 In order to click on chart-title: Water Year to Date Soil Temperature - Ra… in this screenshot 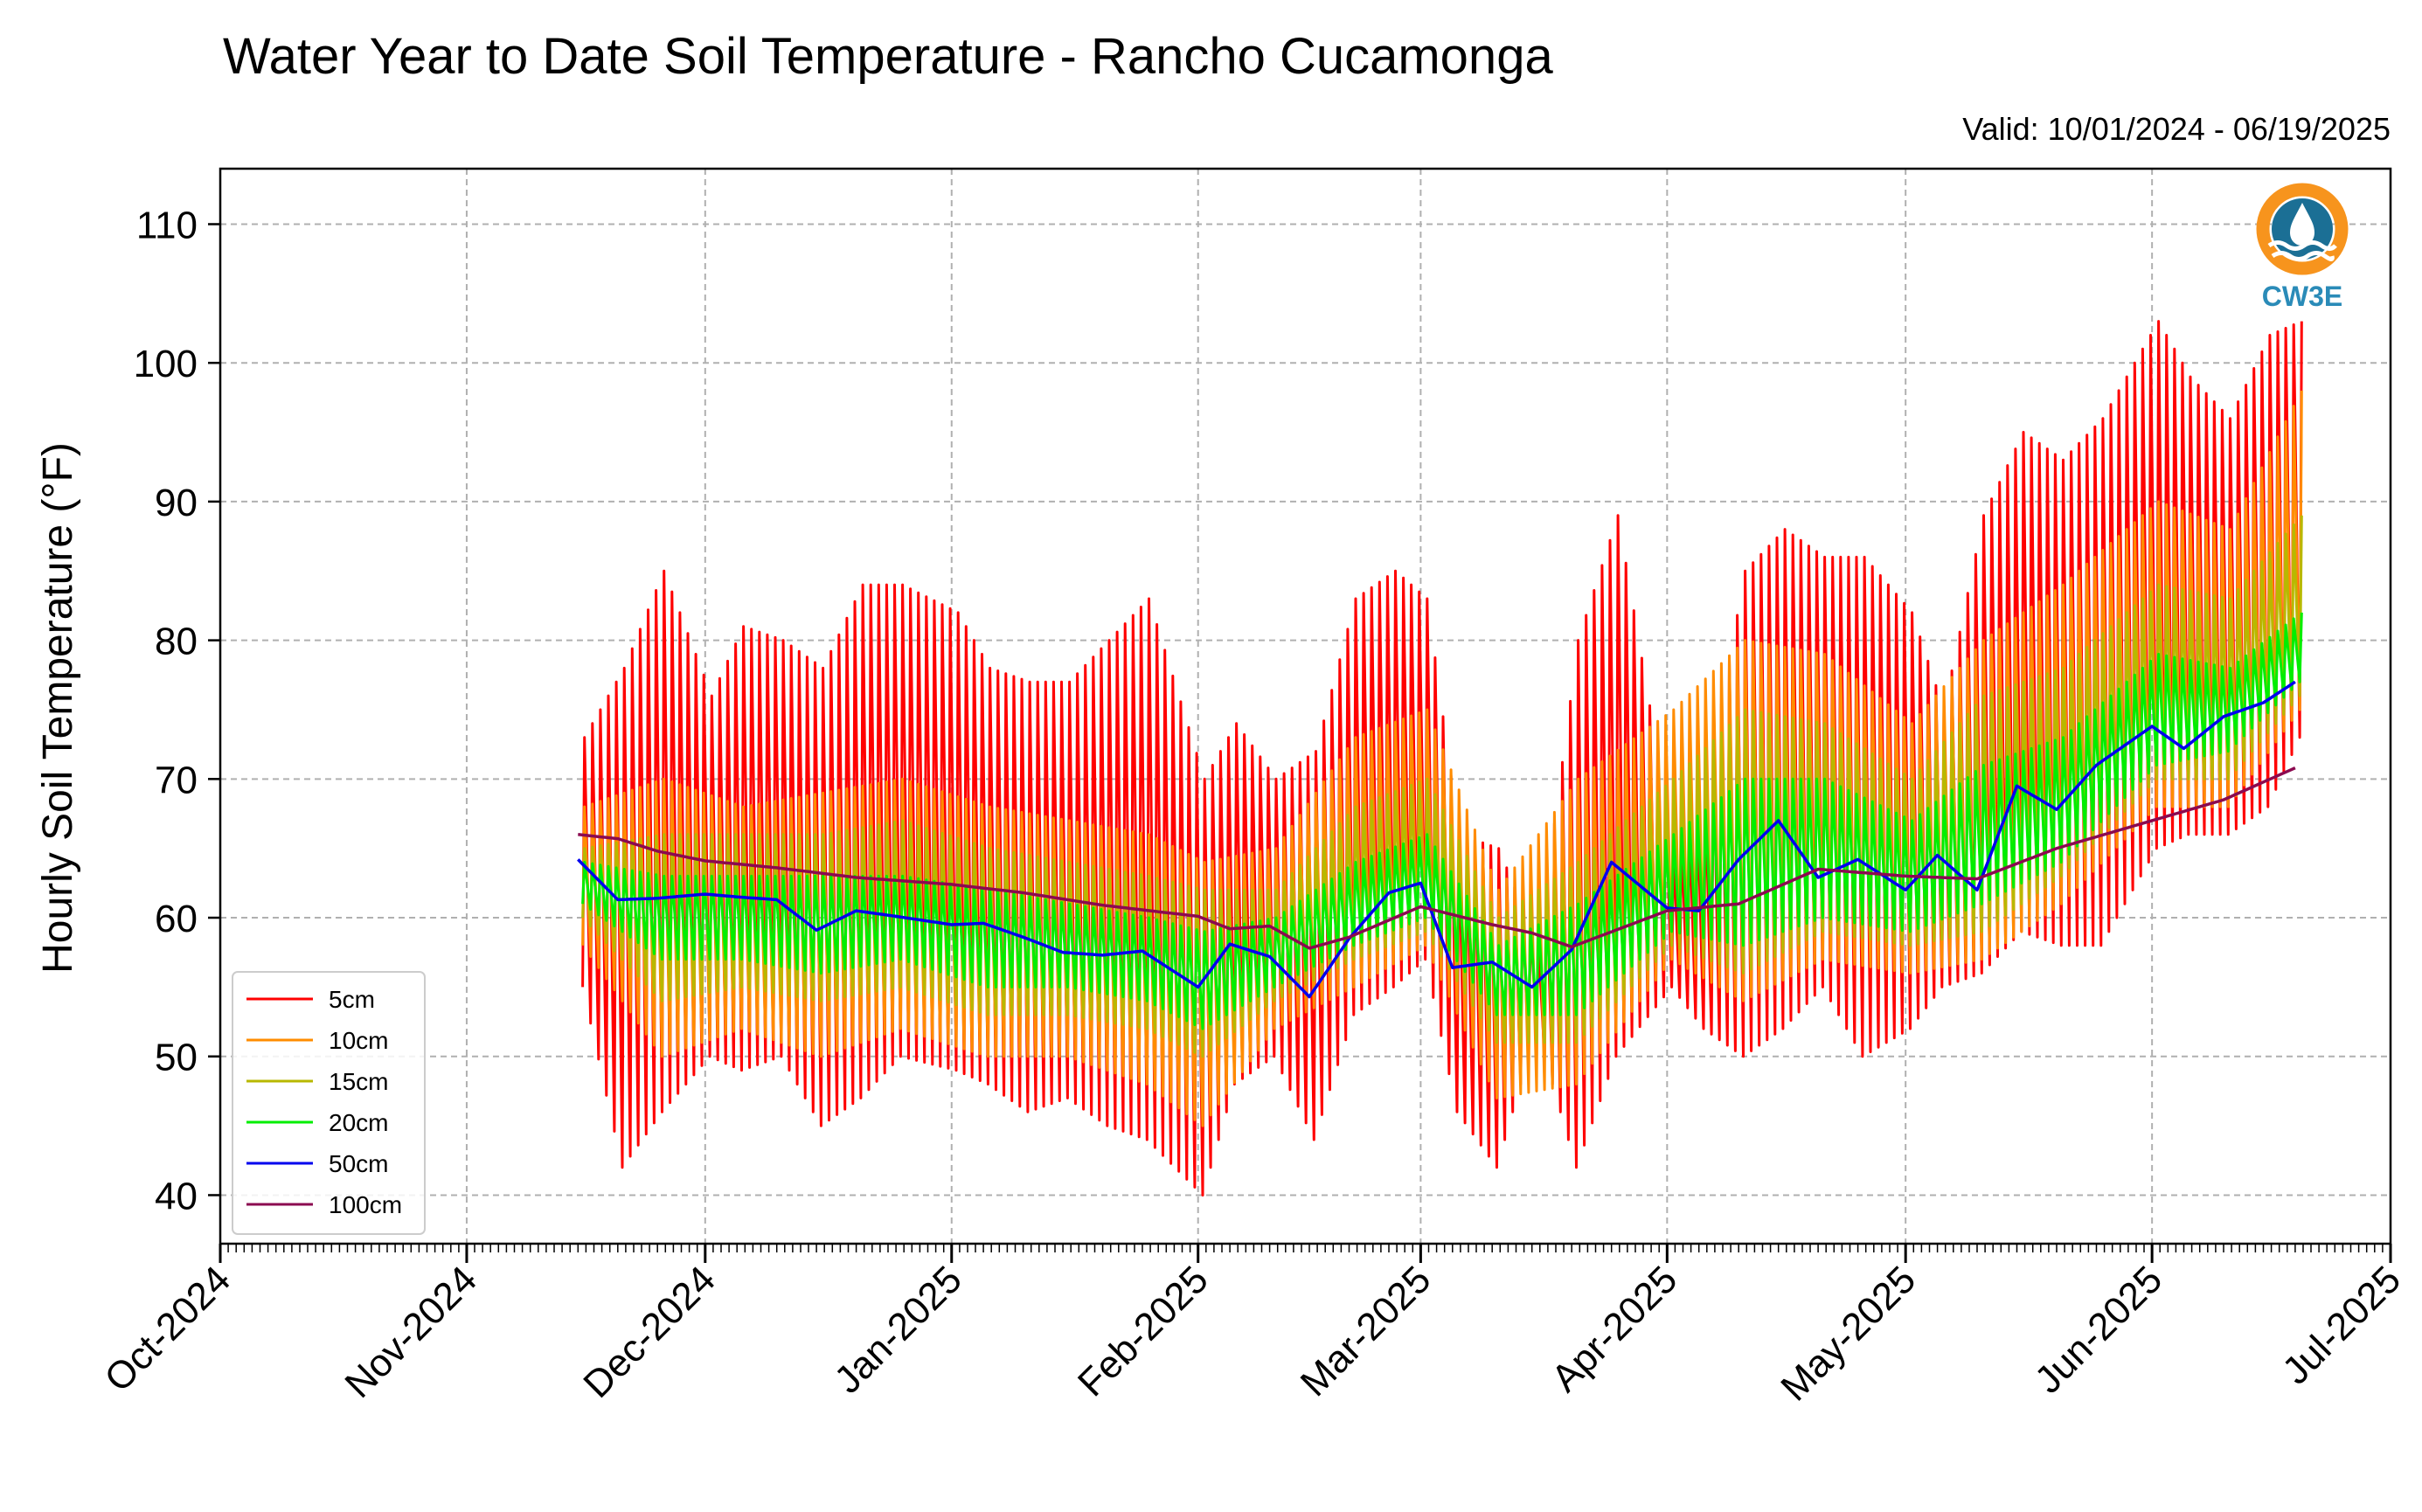, I will do `click(888, 57)`.